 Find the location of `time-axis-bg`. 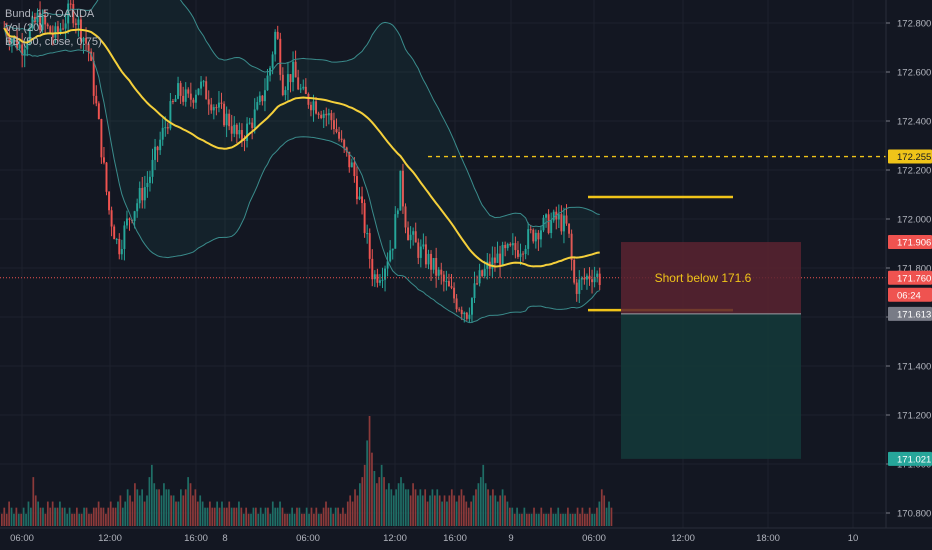

time-axis-bg is located at coordinates (466, 539).